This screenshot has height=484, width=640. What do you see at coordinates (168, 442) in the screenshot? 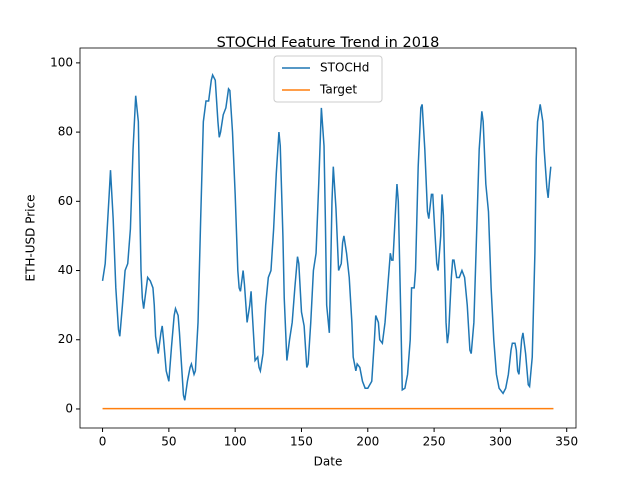
I see `x-tick-label: 50` at bounding box center [168, 442].